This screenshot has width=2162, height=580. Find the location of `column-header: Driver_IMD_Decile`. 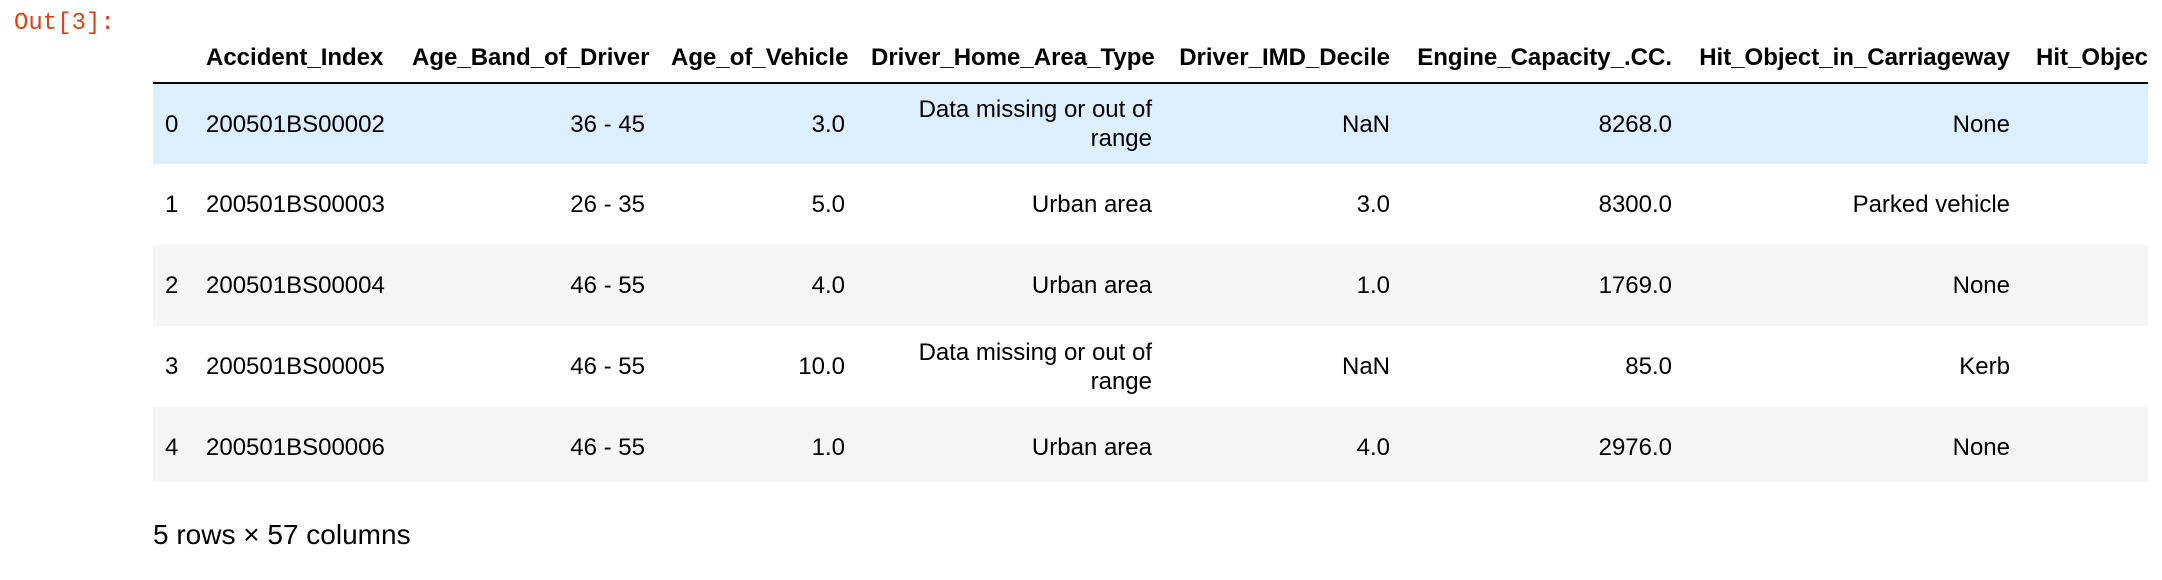

column-header: Driver_IMD_Decile is located at coordinates (1297, 58).